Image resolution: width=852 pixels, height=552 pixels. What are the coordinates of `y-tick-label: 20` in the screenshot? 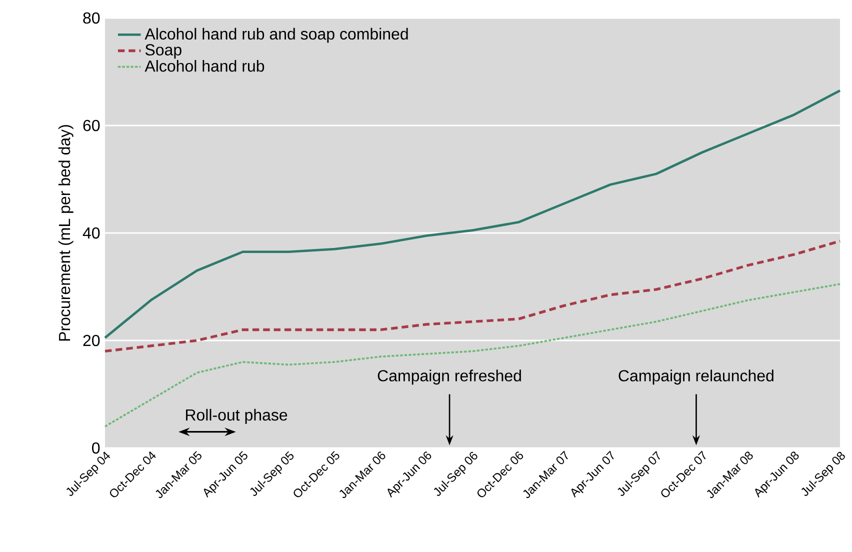 It's located at (91, 340).